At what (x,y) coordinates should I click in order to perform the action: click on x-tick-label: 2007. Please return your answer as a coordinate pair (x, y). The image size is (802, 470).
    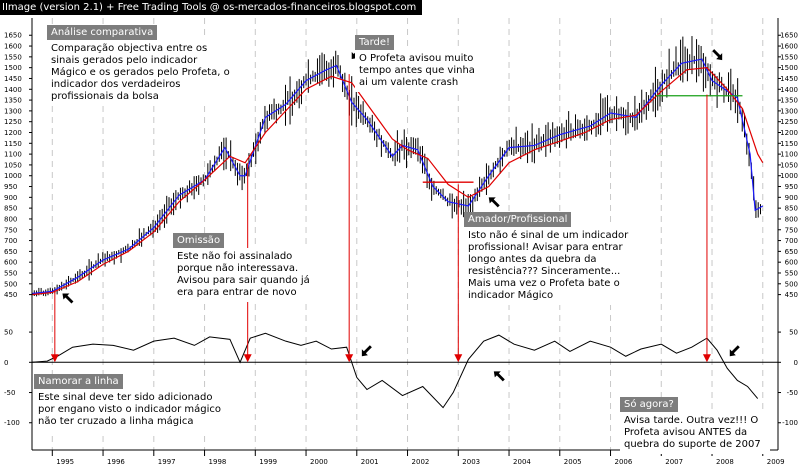
    Looking at the image, I should click on (674, 462).